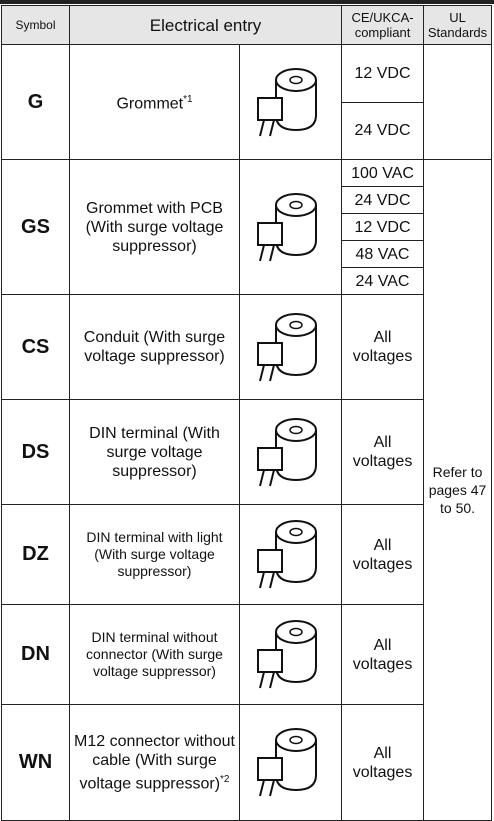 The height and width of the screenshot is (821, 494). What do you see at coordinates (35, 102) in the screenshot?
I see `symbol-cell: G` at bounding box center [35, 102].